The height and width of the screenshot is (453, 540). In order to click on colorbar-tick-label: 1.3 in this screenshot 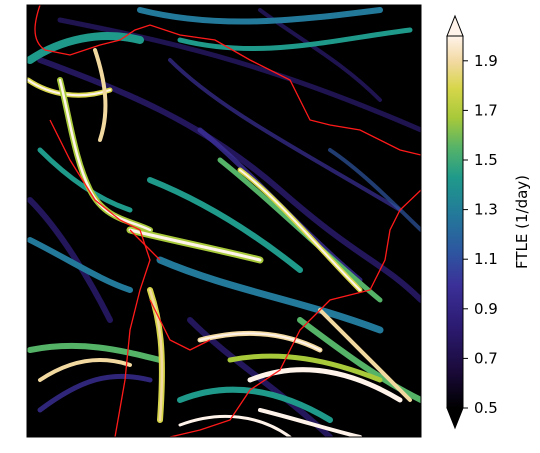, I will do `click(486, 210)`.